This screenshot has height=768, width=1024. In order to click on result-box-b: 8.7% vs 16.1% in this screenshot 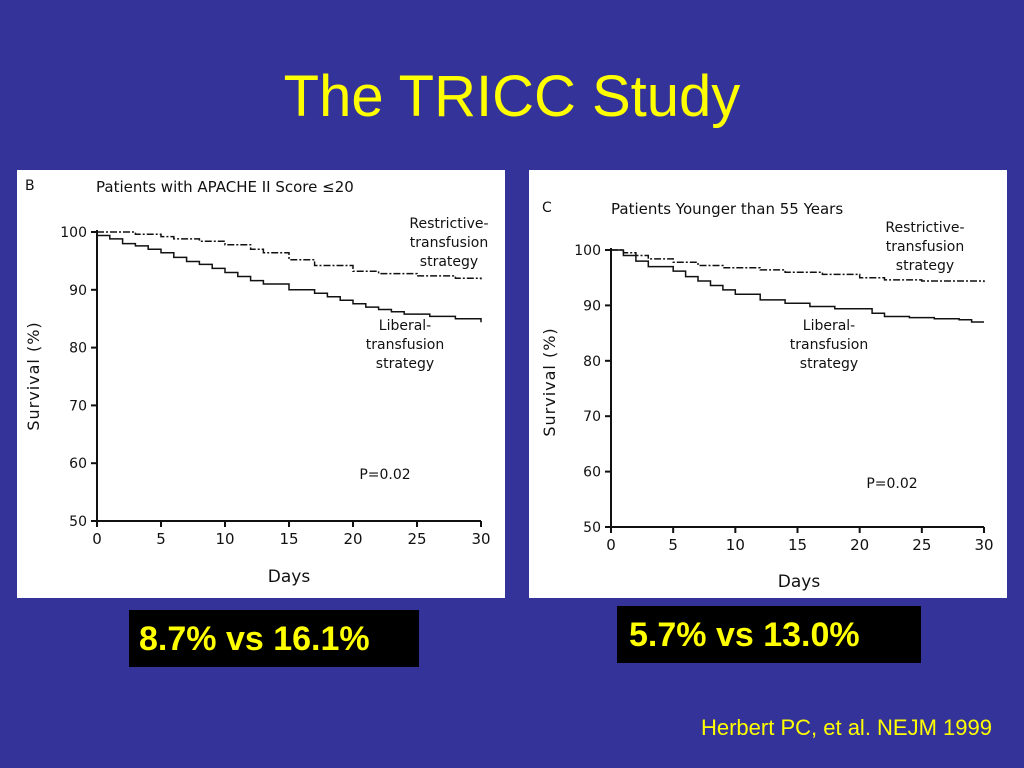, I will do `click(274, 638)`.